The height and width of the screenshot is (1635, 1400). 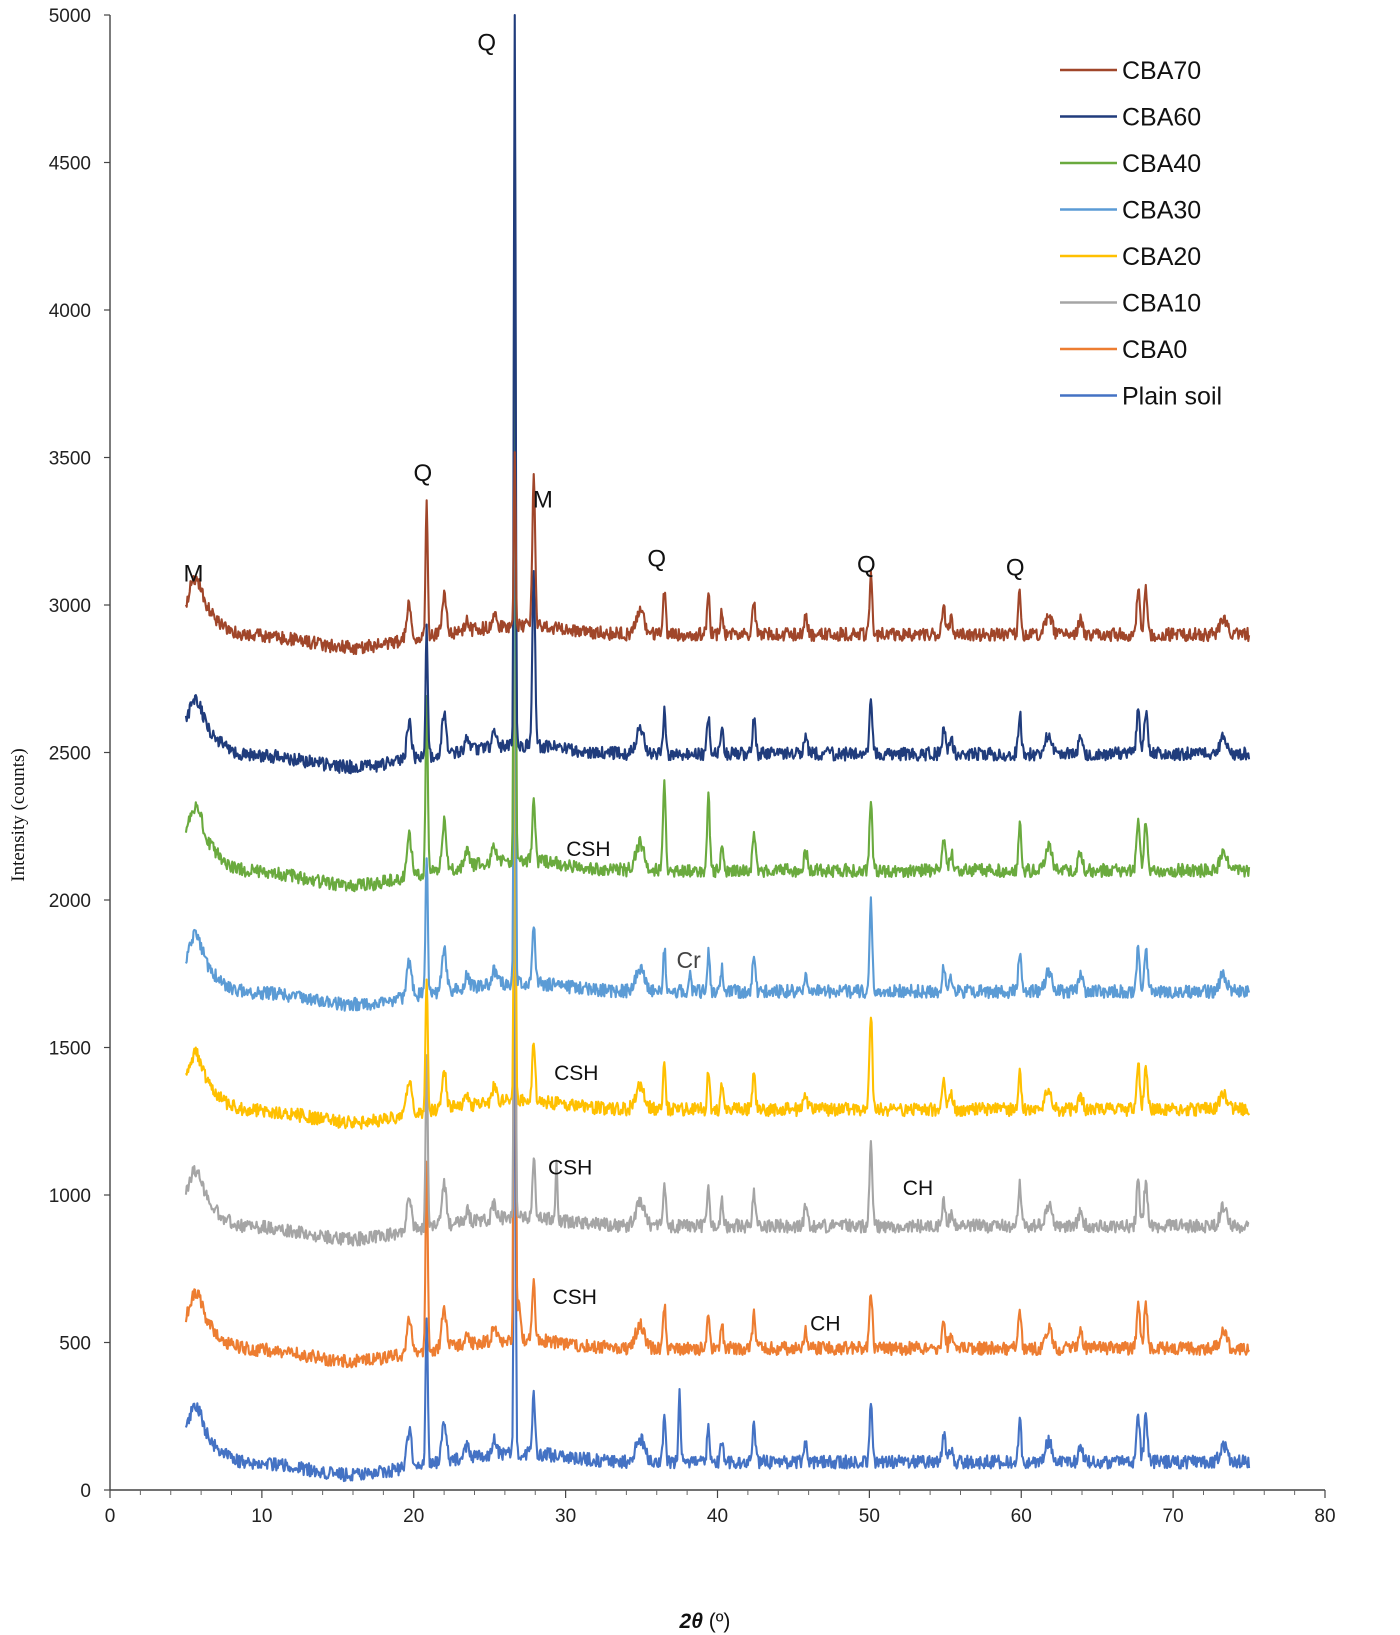 I want to click on legend-label: CBA40, so click(x=1161, y=164).